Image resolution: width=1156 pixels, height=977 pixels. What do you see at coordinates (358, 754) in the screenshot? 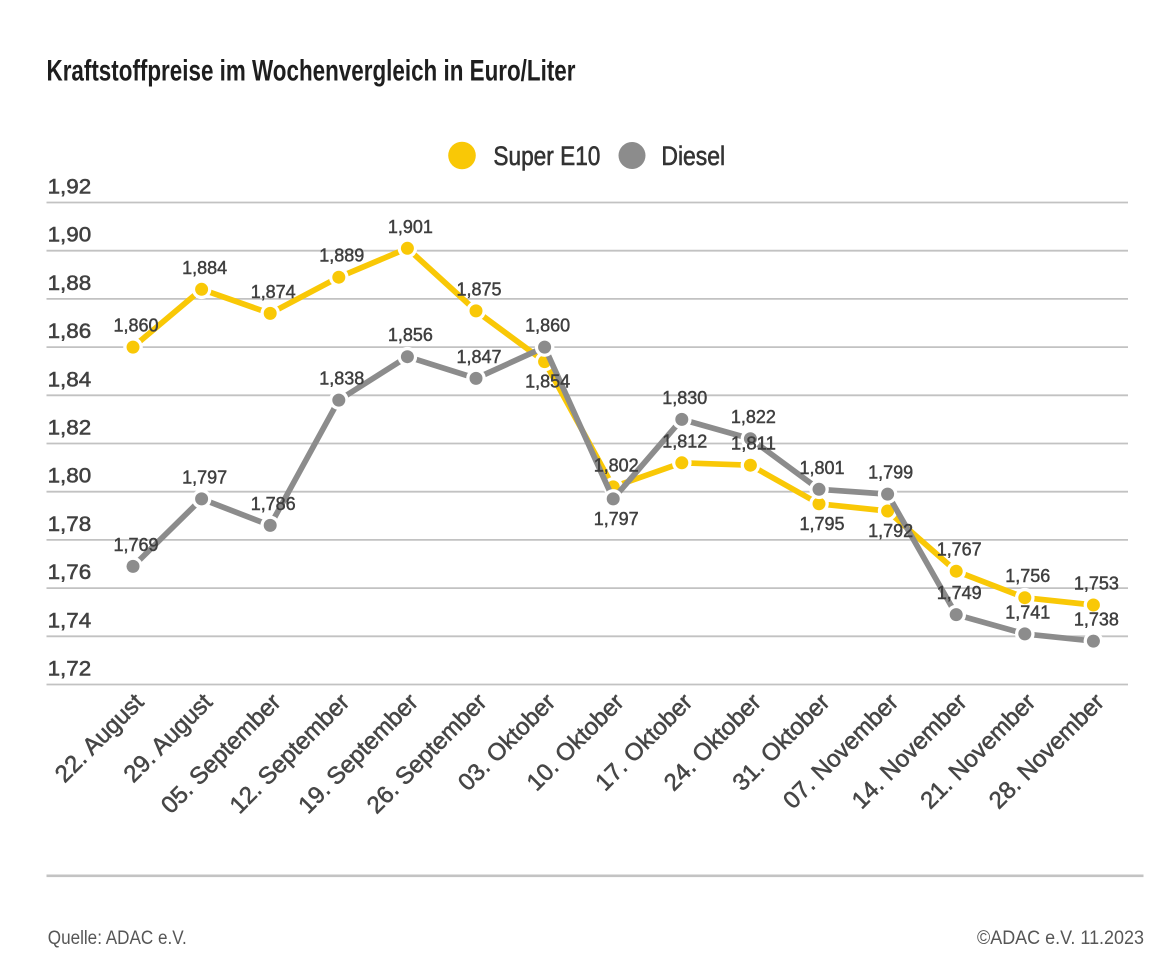
I see `svg-text: 19. September` at bounding box center [358, 754].